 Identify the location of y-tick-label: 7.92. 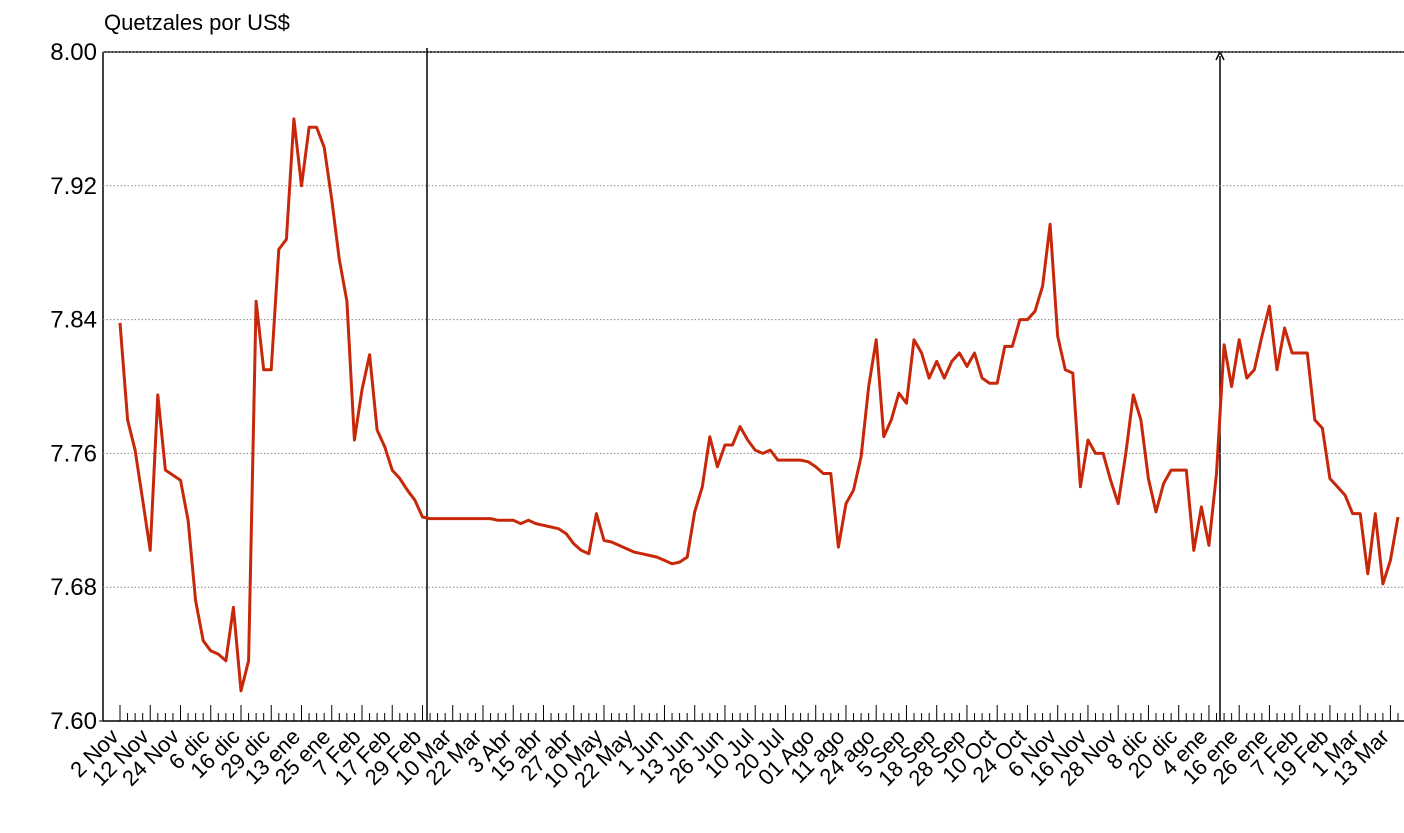
(73, 186).